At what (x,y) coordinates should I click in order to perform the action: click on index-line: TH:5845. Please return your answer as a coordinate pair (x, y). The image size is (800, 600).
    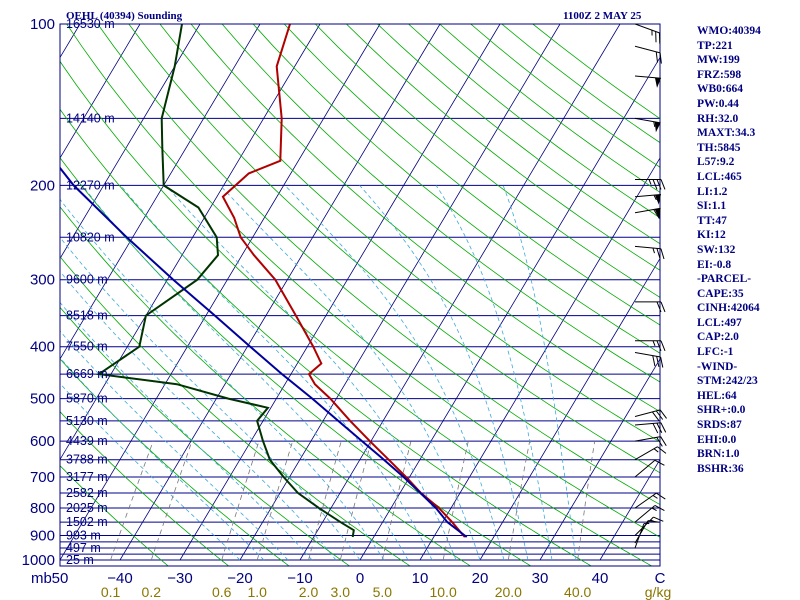
    Looking at the image, I should click on (719, 147).